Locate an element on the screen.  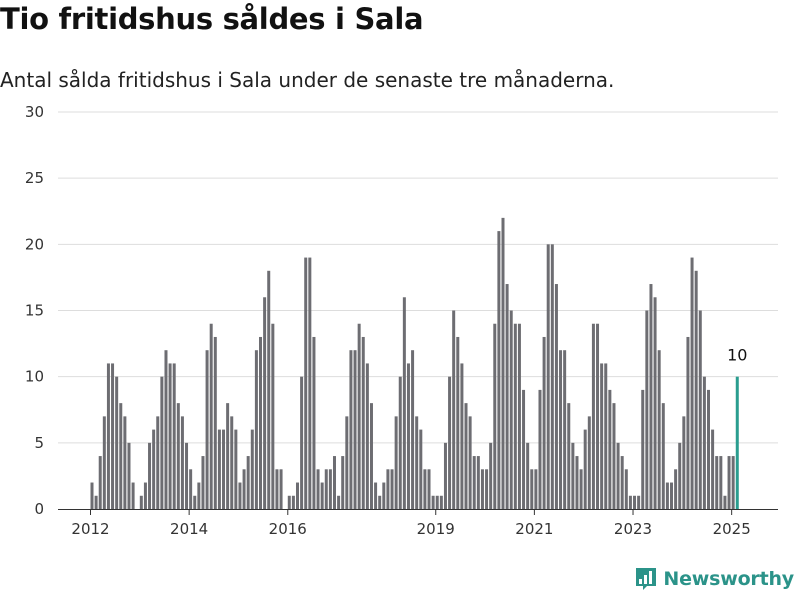
x-tick-label: 2016 is located at coordinates (288, 529).